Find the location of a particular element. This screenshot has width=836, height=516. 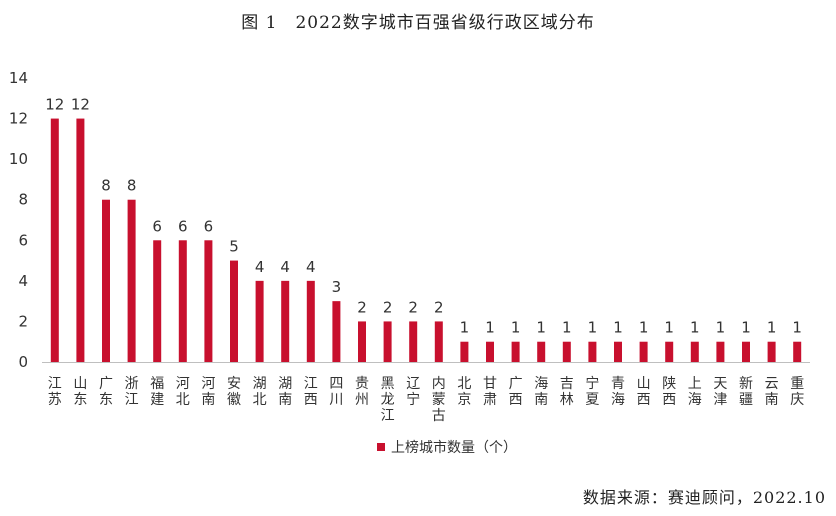

category-label: 天津 is located at coordinates (720, 392).